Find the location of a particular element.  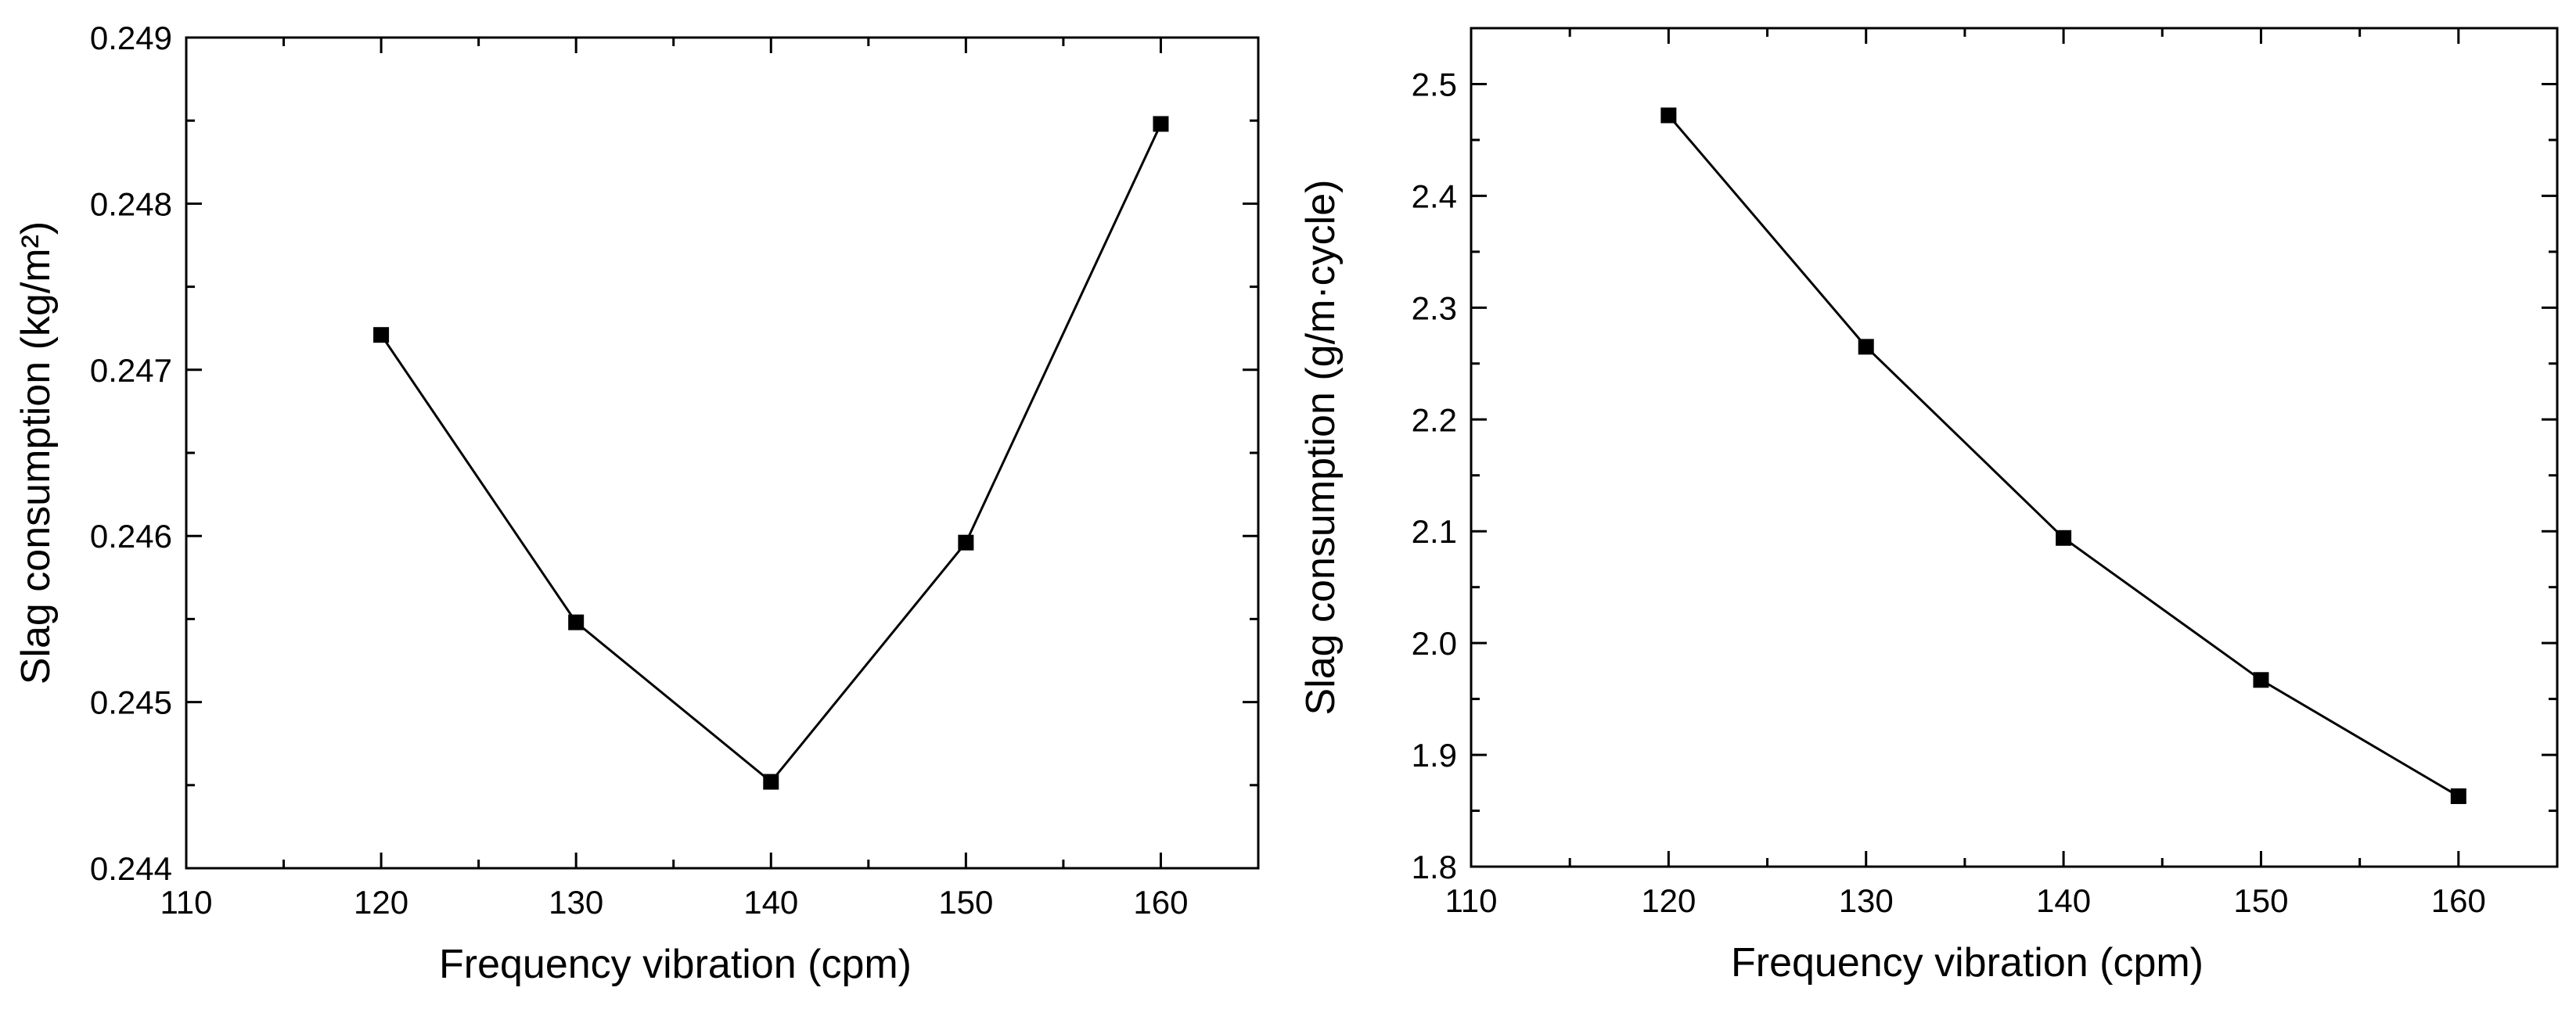

left-y-tick-label: 0.248 is located at coordinates (131, 203).